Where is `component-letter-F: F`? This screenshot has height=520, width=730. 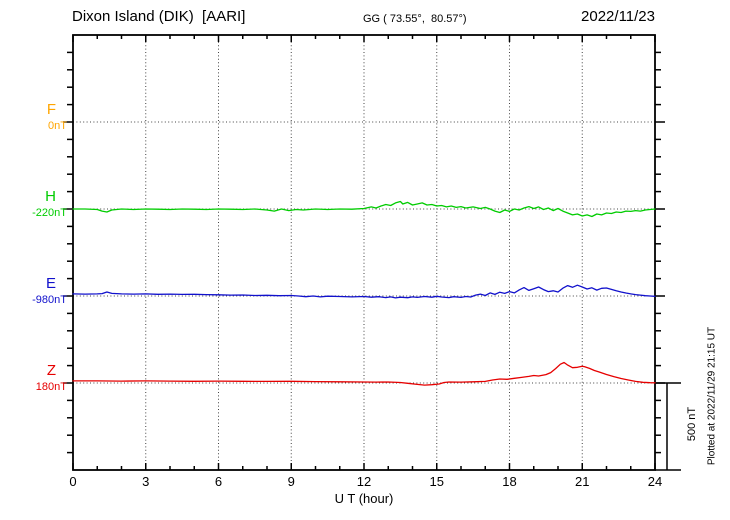
component-letter-F: F is located at coordinates (51, 109).